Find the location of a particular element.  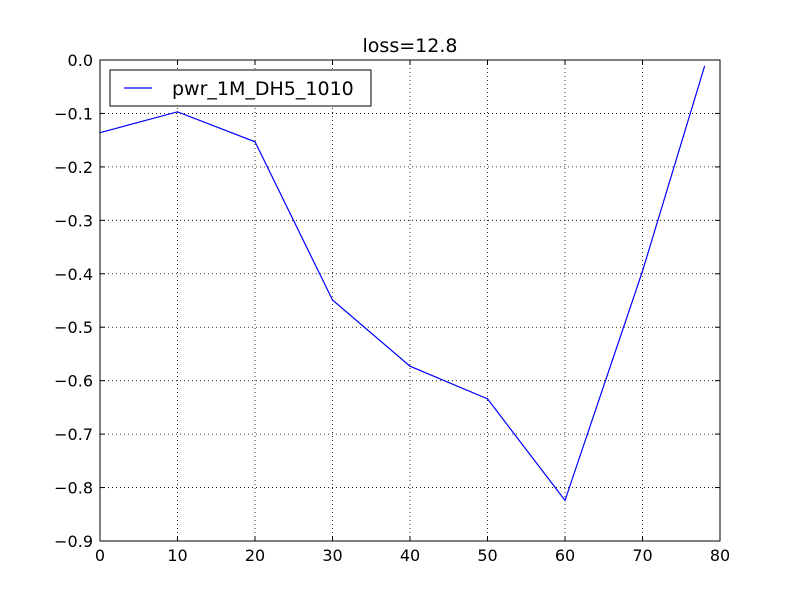

y-tick-label: −0.1 is located at coordinates (73, 113).